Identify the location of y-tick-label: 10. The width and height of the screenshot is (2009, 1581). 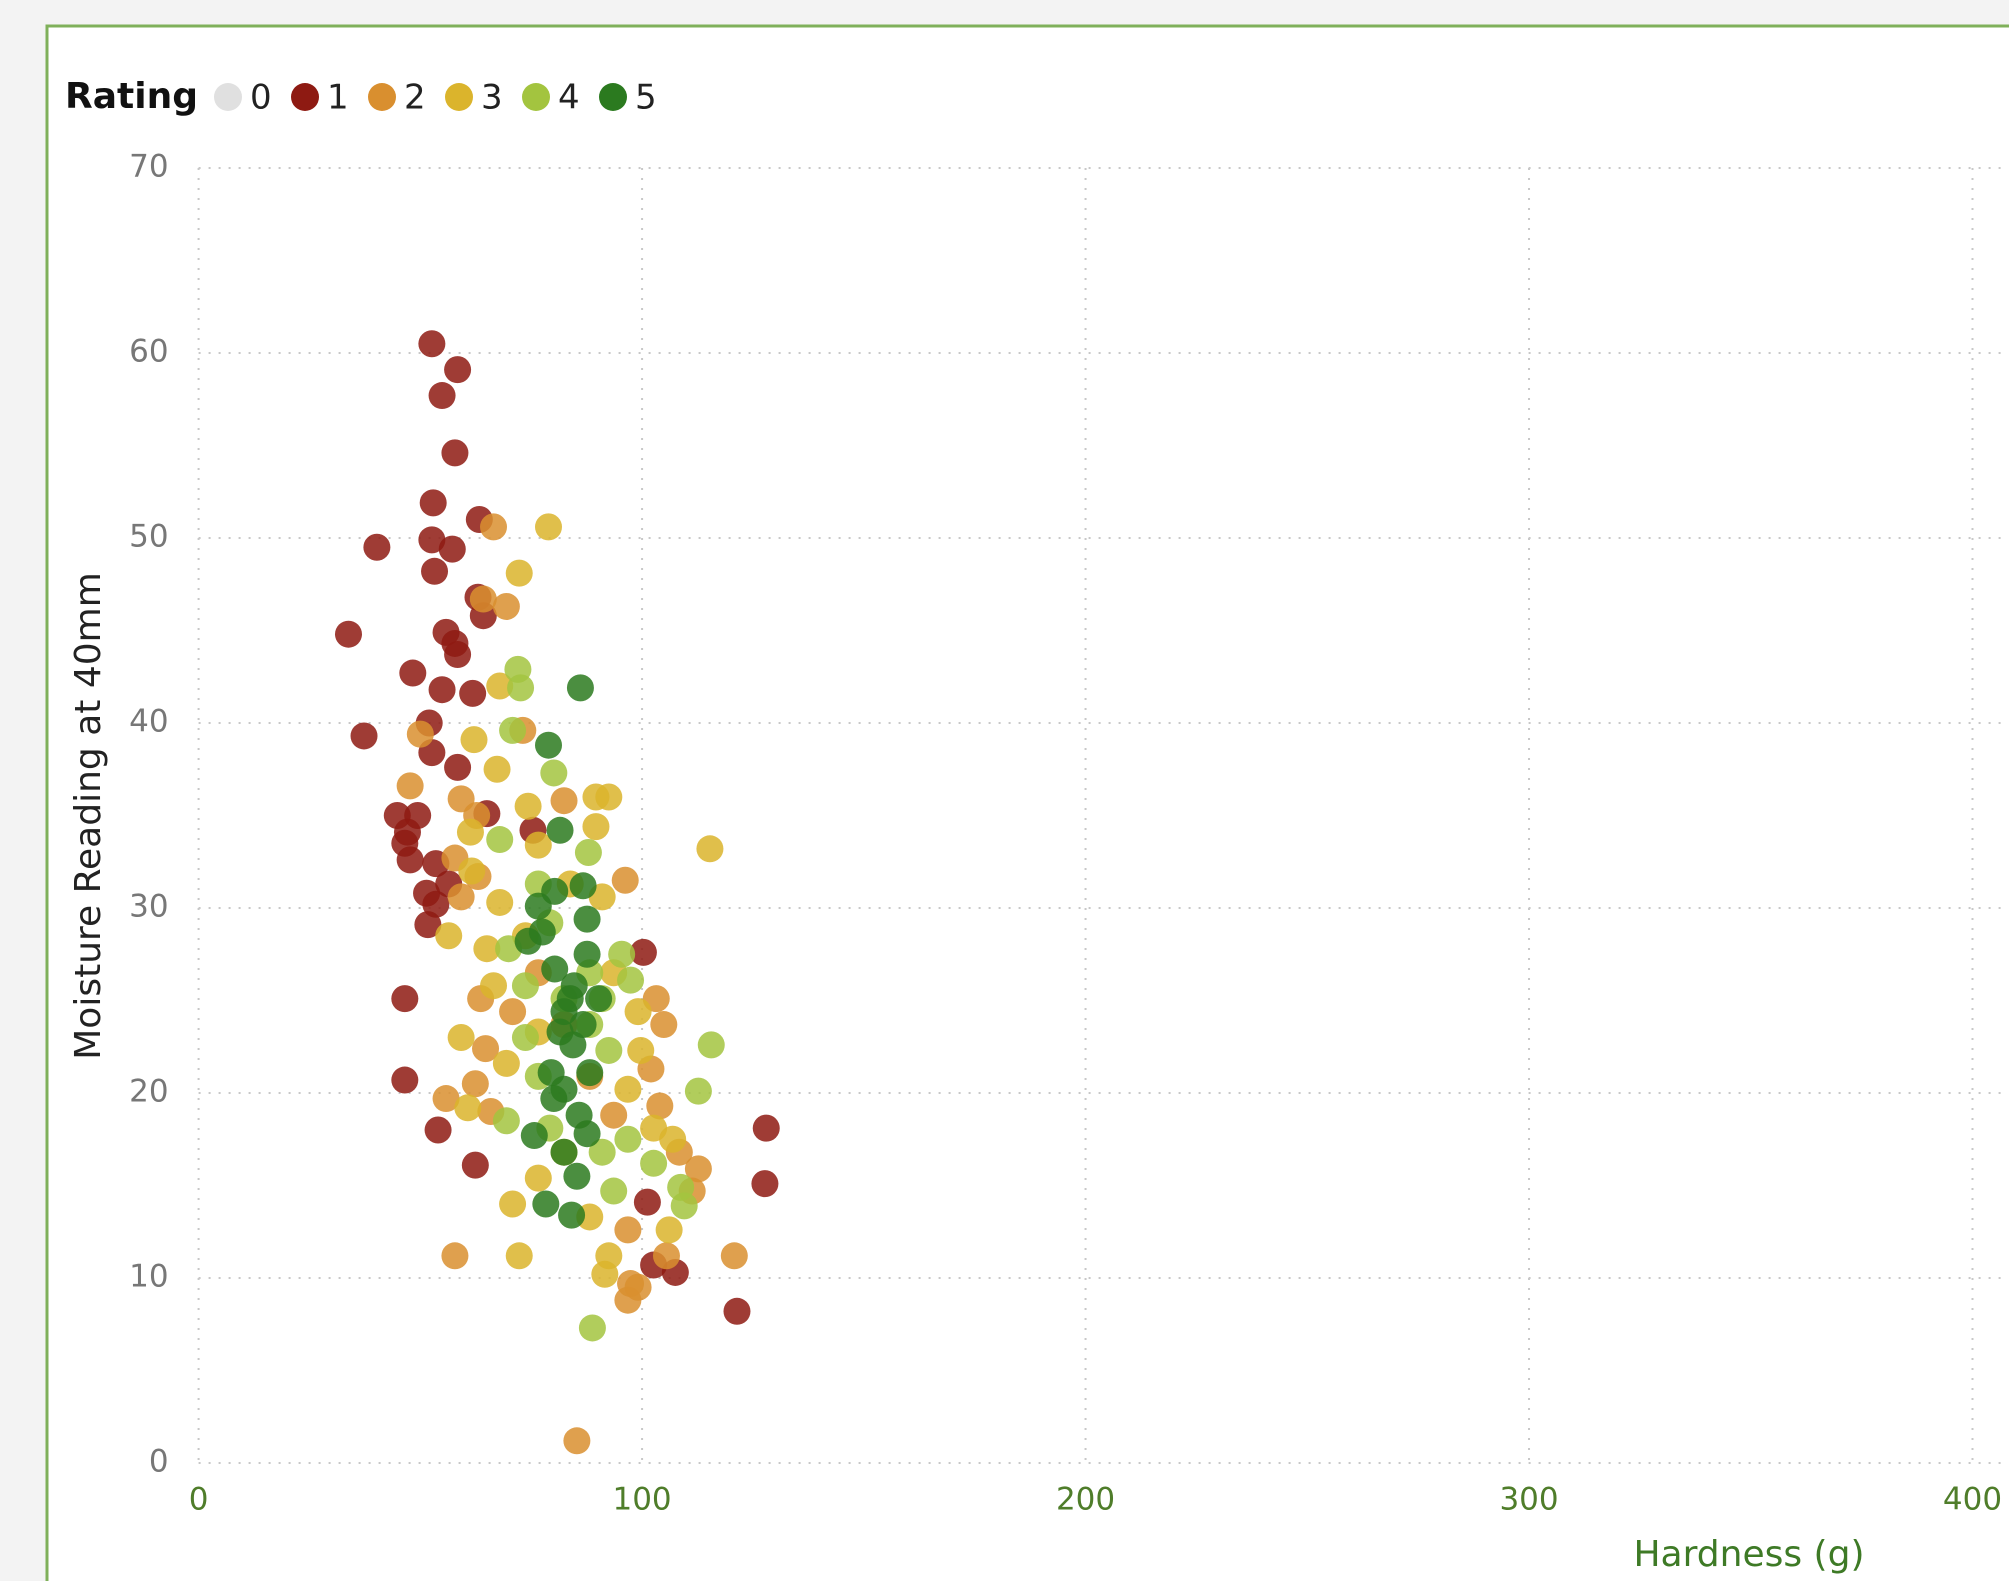
(148, 1277).